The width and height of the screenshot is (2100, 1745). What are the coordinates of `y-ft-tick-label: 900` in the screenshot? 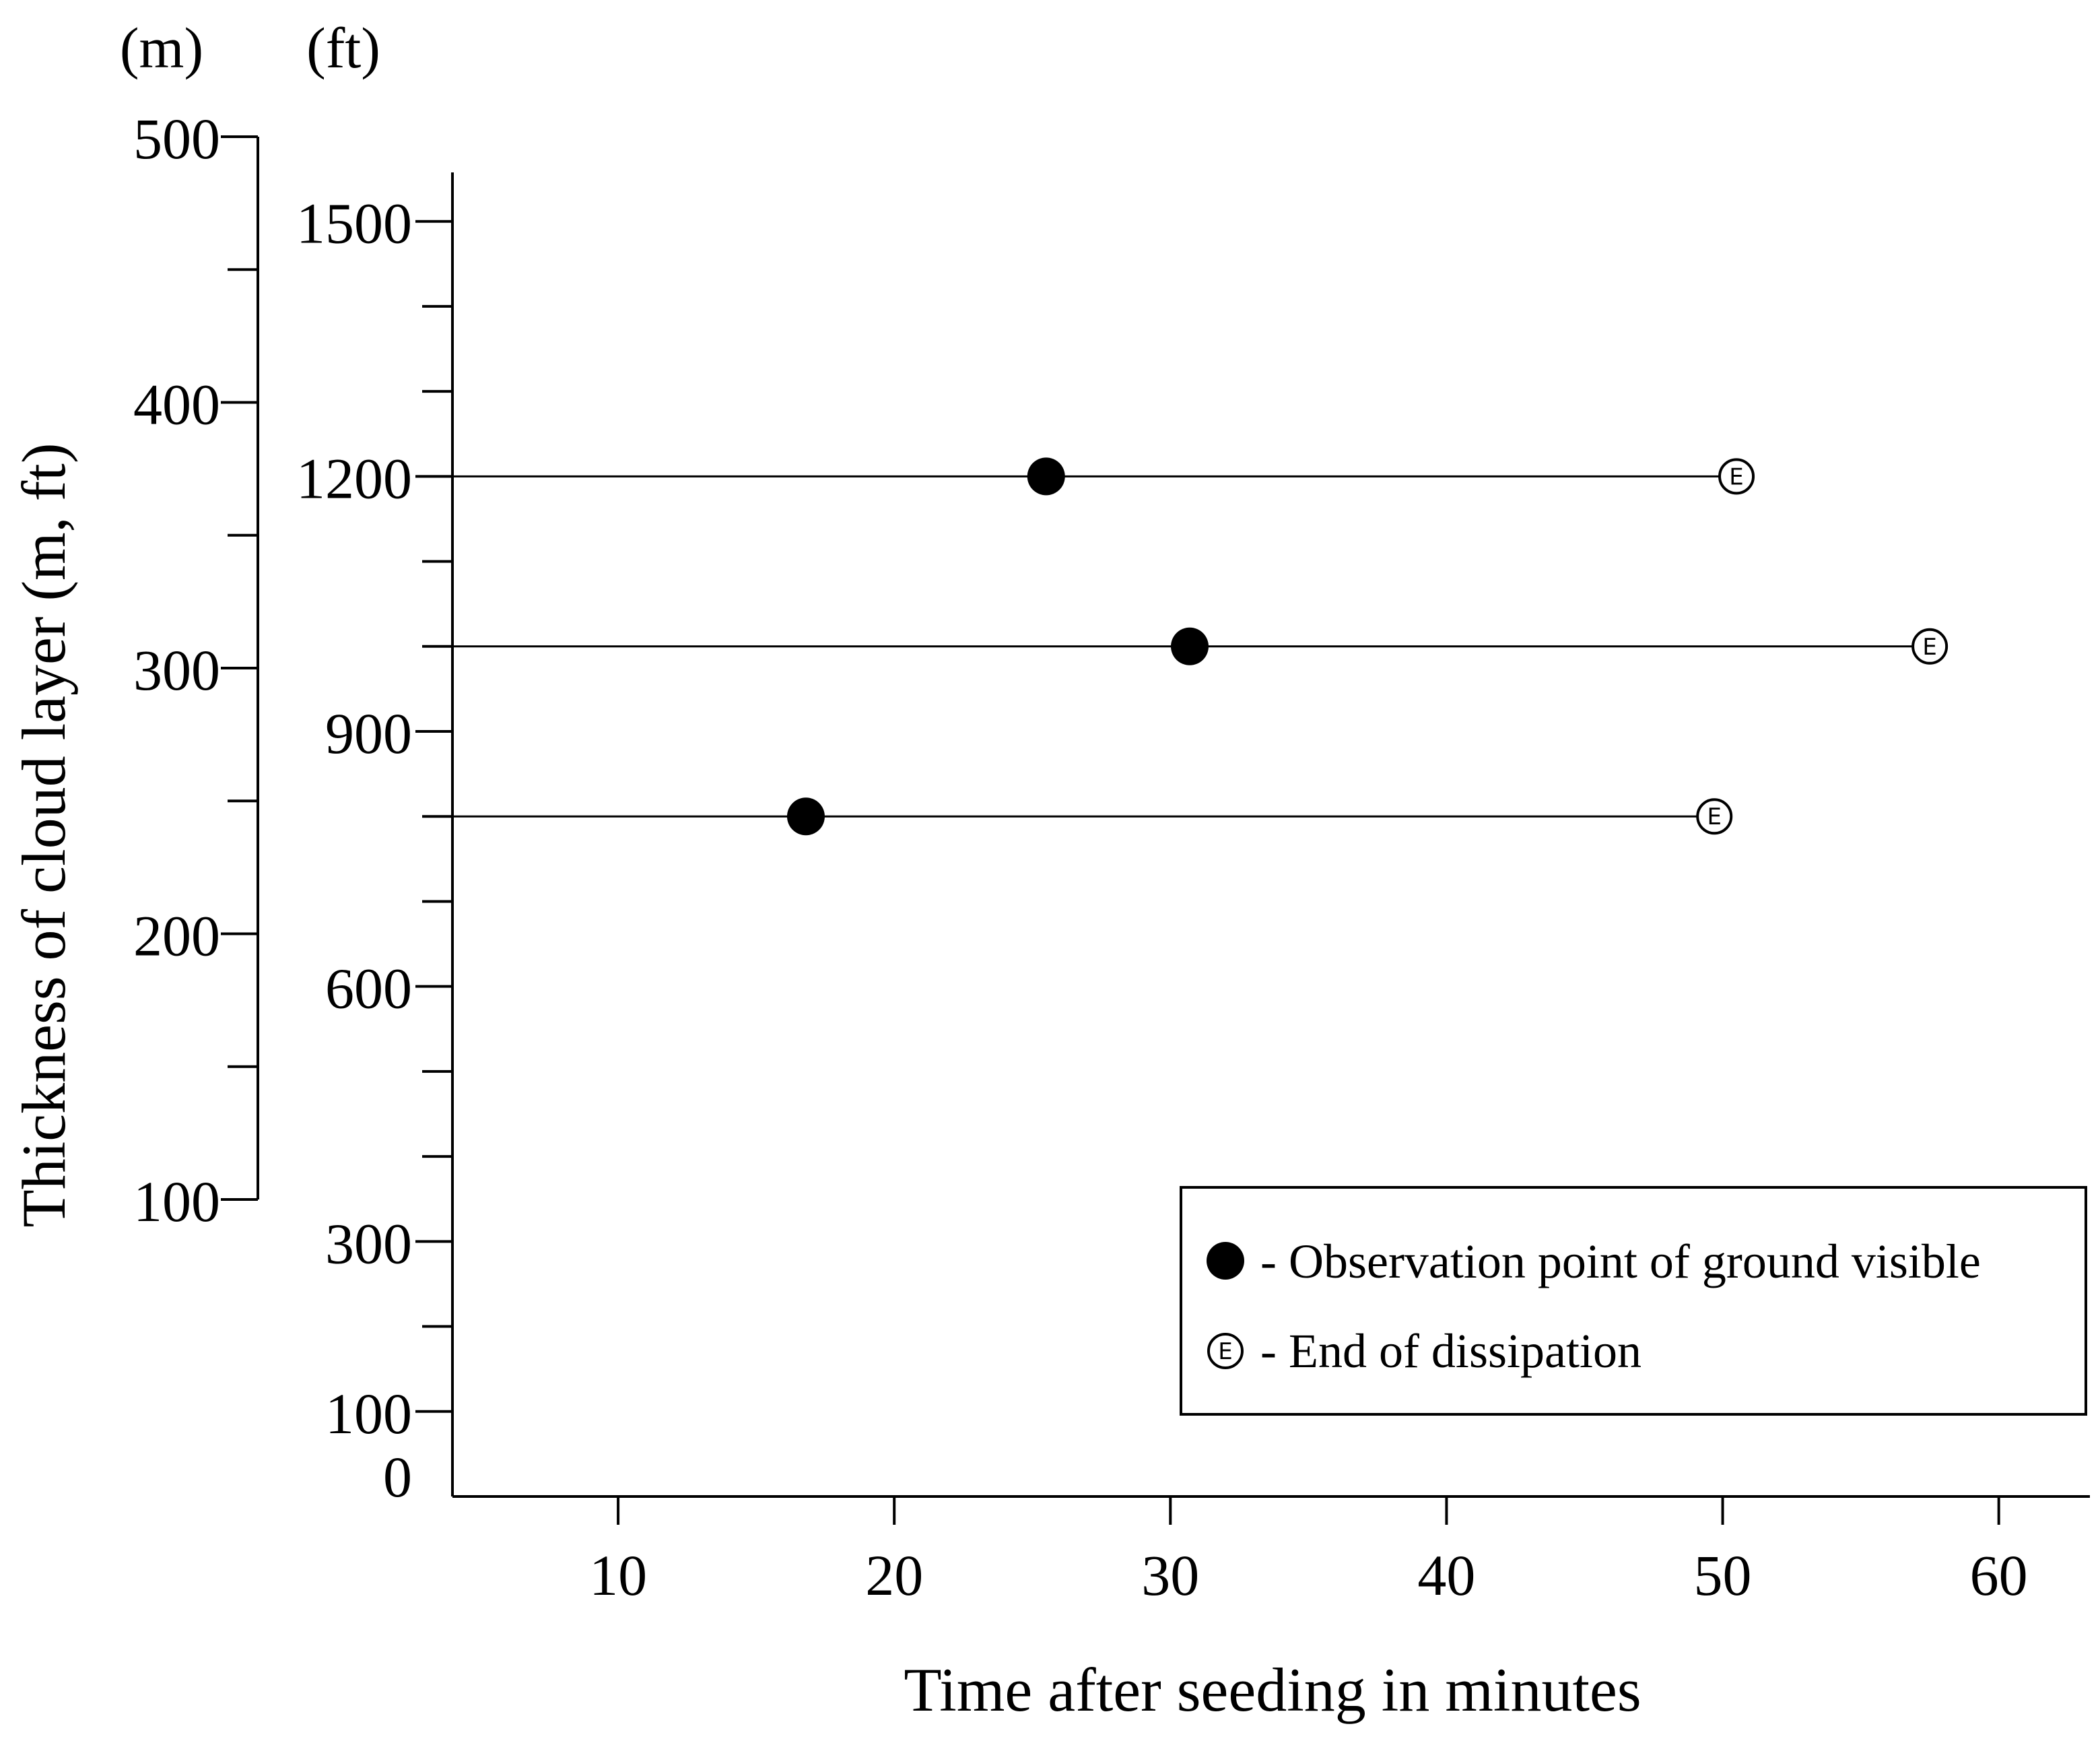 It's located at (368, 733).